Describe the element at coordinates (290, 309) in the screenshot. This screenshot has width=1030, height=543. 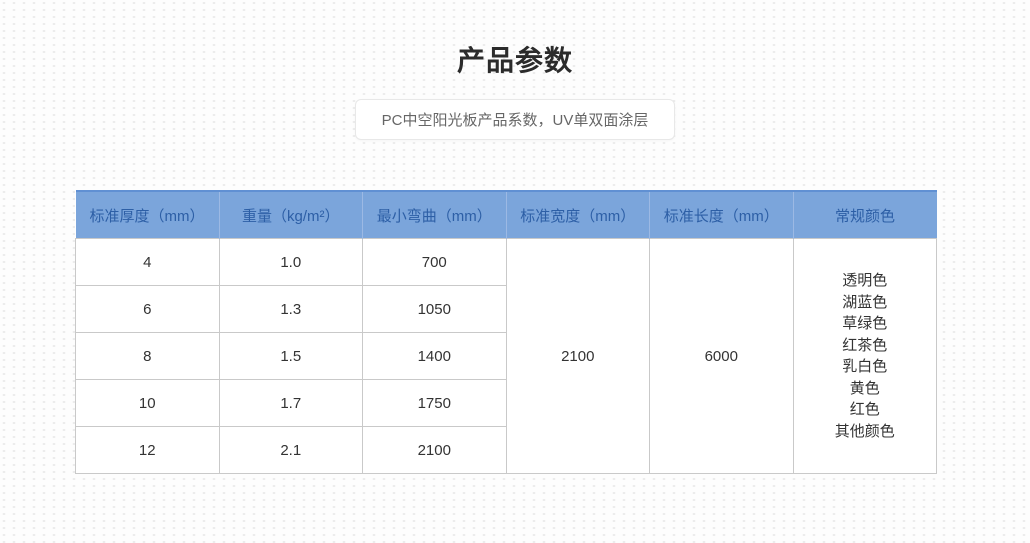
I see `cell-weight: 1.3` at that location.